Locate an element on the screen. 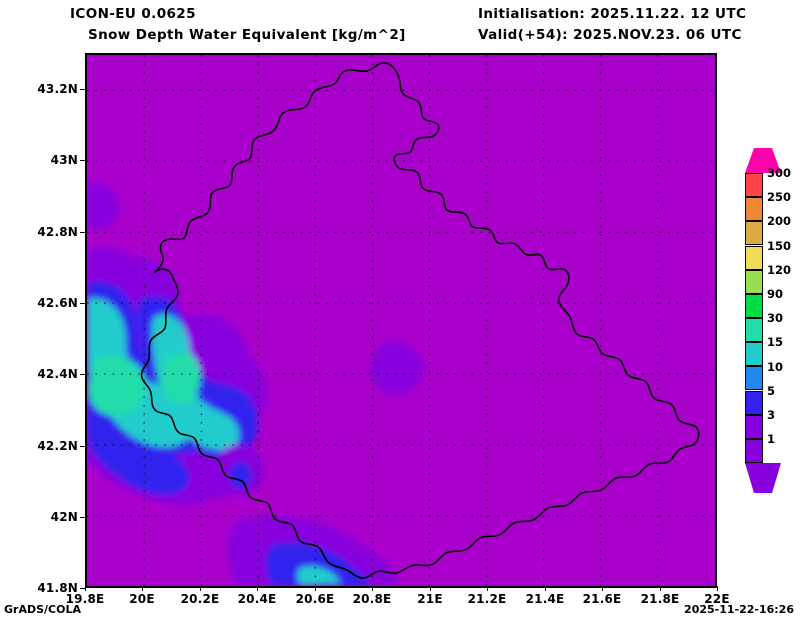 This screenshot has width=800, height=618. colorbar-label-30: 30 is located at coordinates (775, 318).